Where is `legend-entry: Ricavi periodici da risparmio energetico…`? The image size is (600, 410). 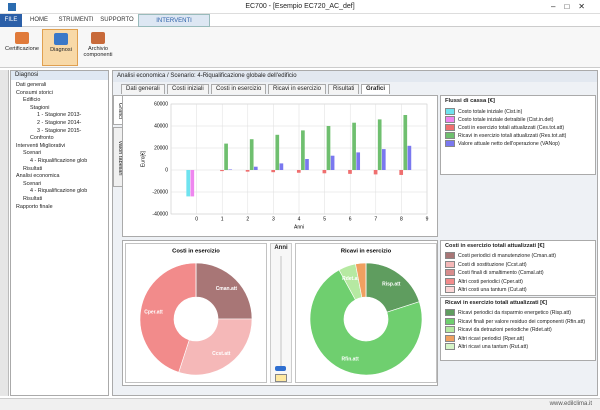 legend-entry: Ricavi periodici da risparmio energetico… is located at coordinates (508, 312).